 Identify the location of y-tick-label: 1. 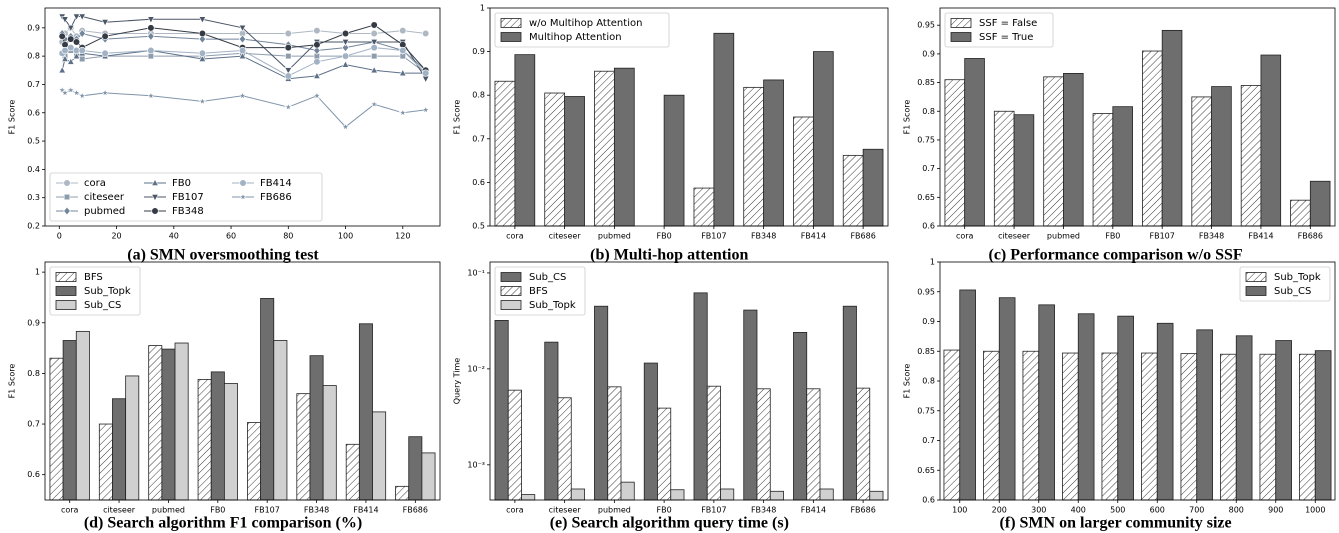
(482, 8).